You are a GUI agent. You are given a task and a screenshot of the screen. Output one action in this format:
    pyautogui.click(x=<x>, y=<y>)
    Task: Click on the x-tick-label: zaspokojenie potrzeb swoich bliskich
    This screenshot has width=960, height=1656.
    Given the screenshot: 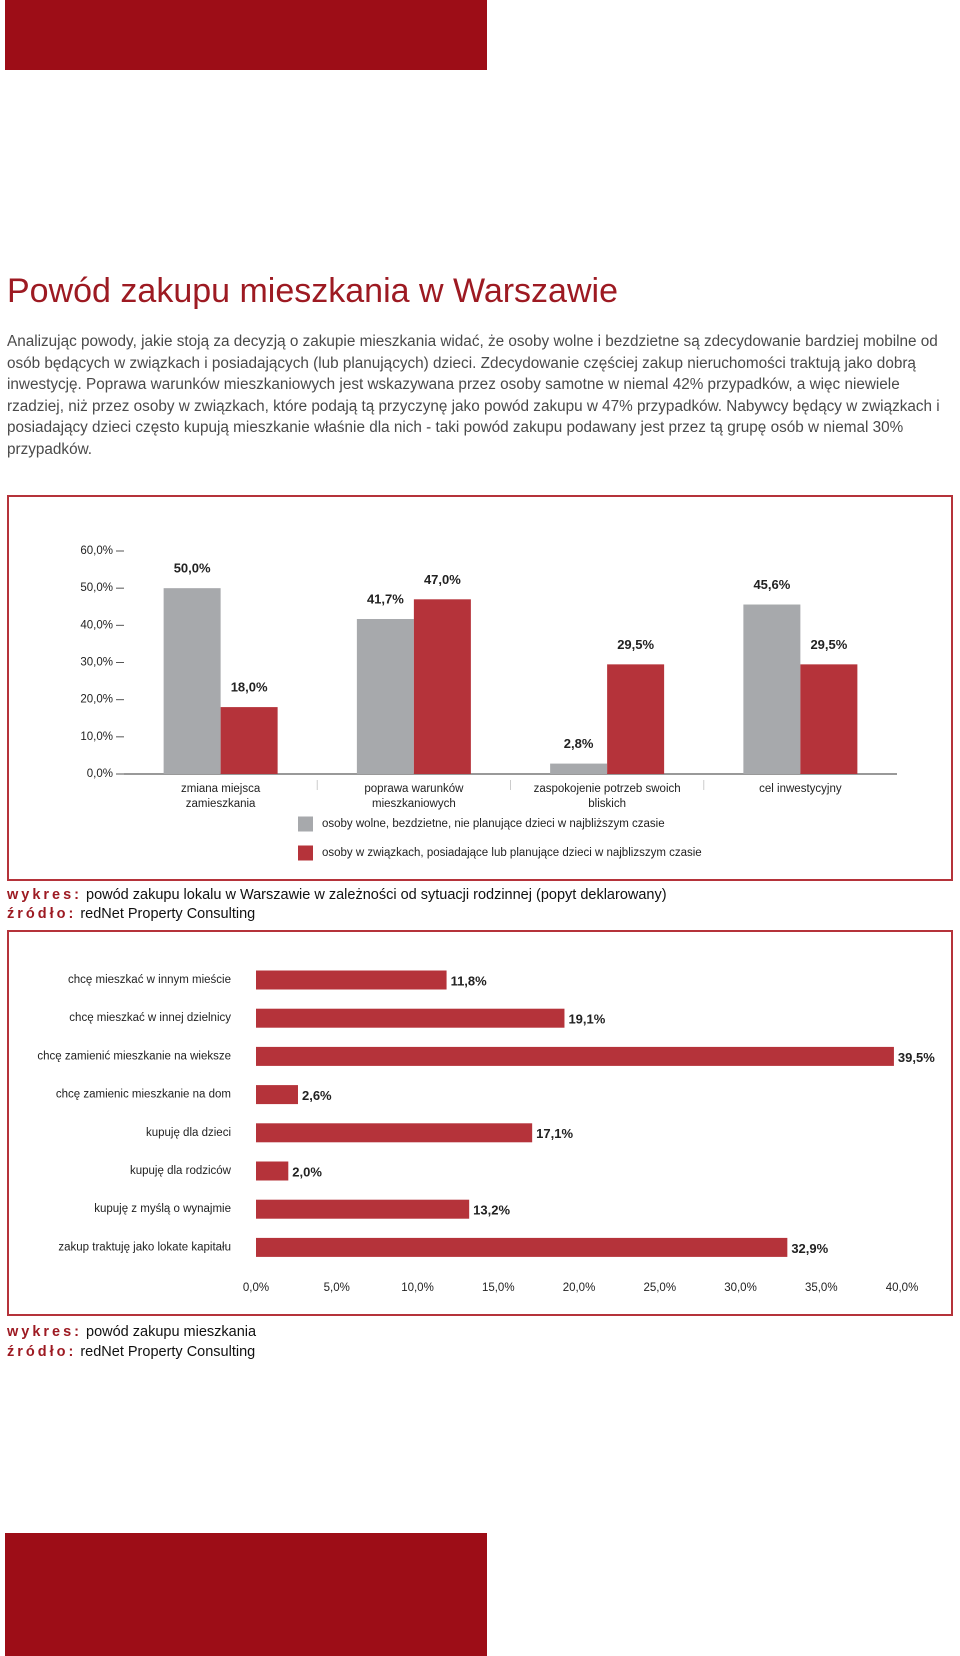 What is the action you would take?
    pyautogui.click(x=607, y=796)
    